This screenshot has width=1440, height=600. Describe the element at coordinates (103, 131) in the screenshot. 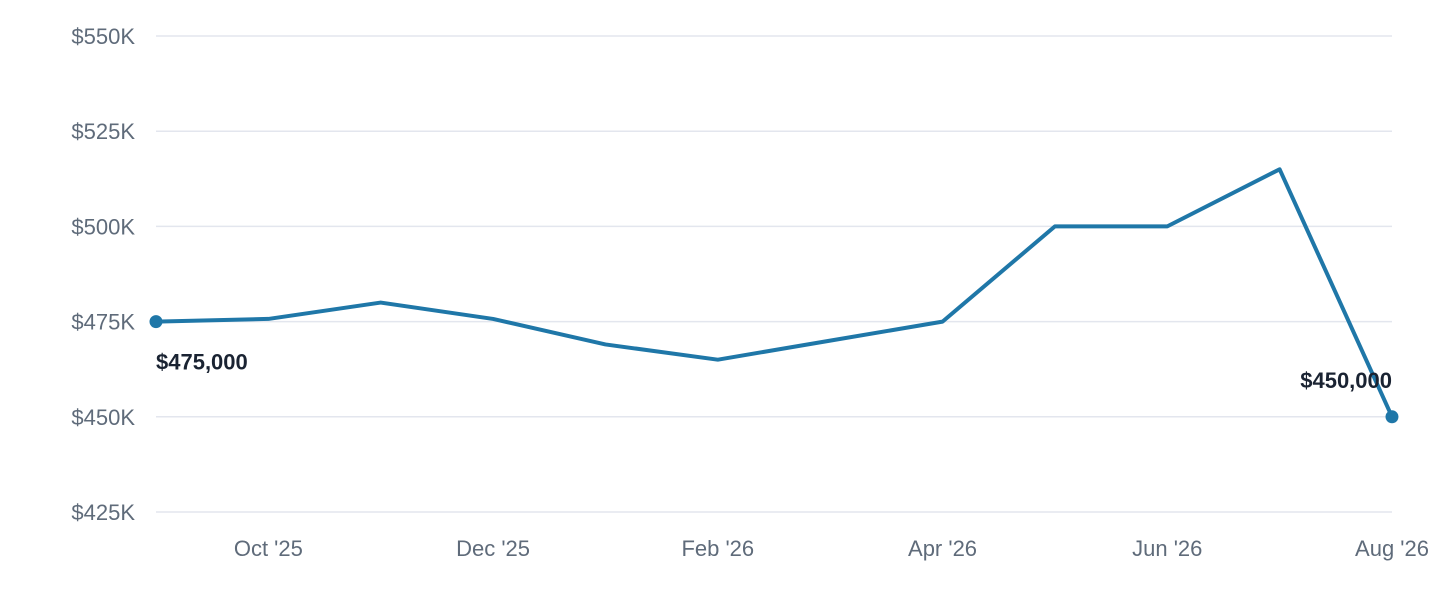

I see `y-tick-label: $525K` at that location.